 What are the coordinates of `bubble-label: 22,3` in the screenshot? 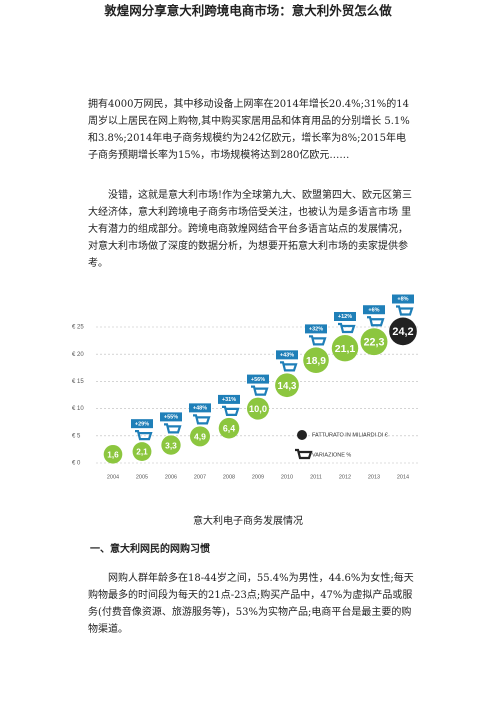 It's located at (374, 343).